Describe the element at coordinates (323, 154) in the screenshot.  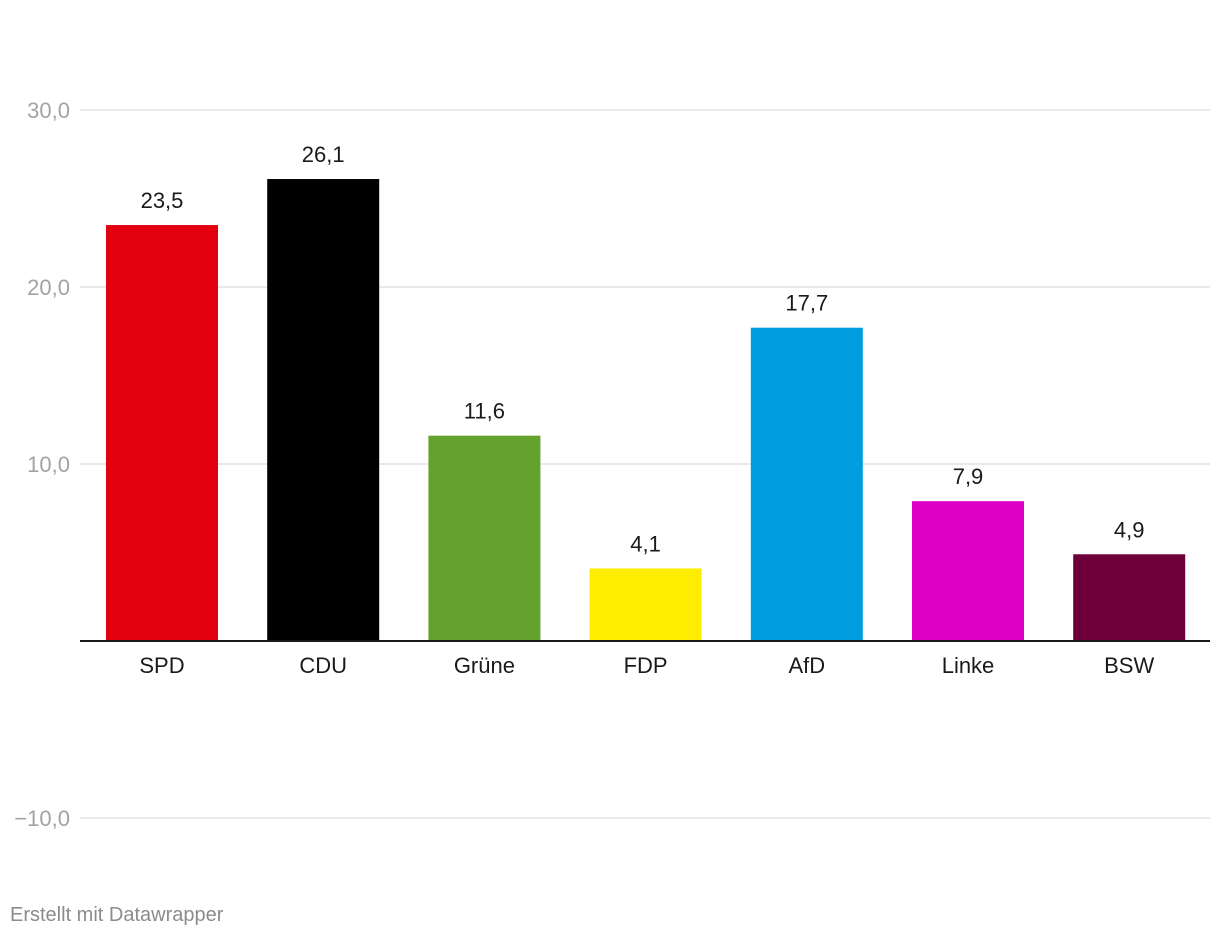
I see `bar-value-label: 26,1` at that location.